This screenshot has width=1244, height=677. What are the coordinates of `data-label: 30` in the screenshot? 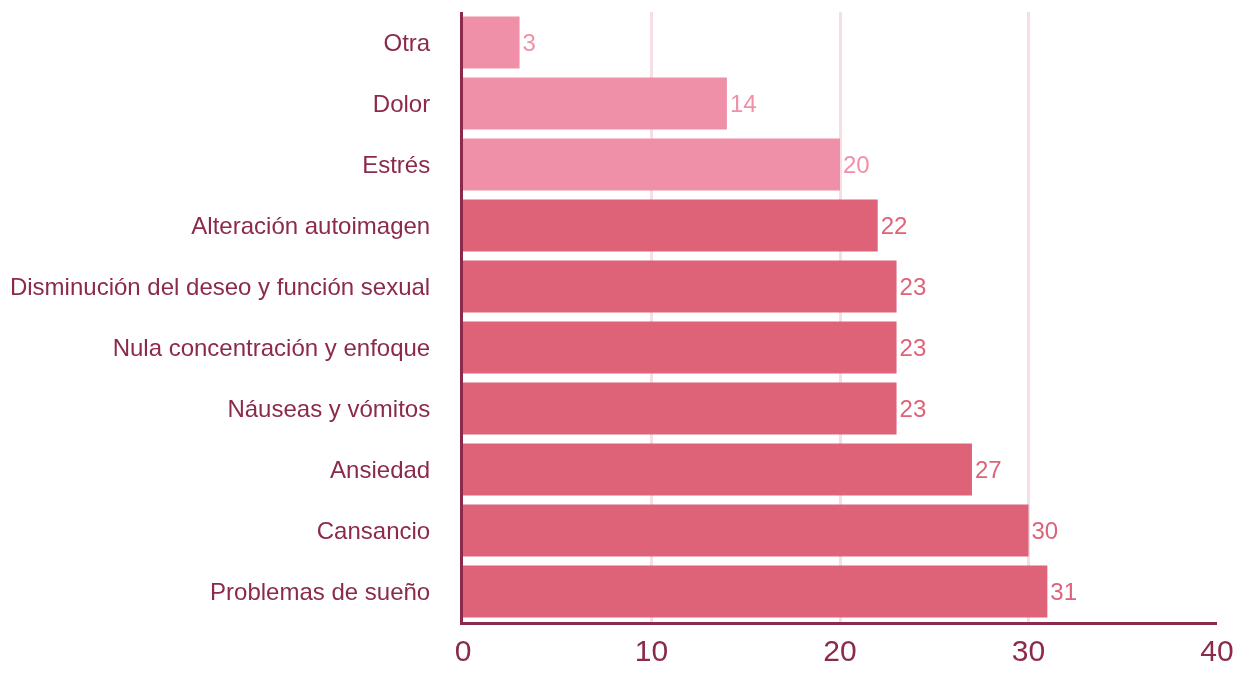 It's located at (1045, 531).